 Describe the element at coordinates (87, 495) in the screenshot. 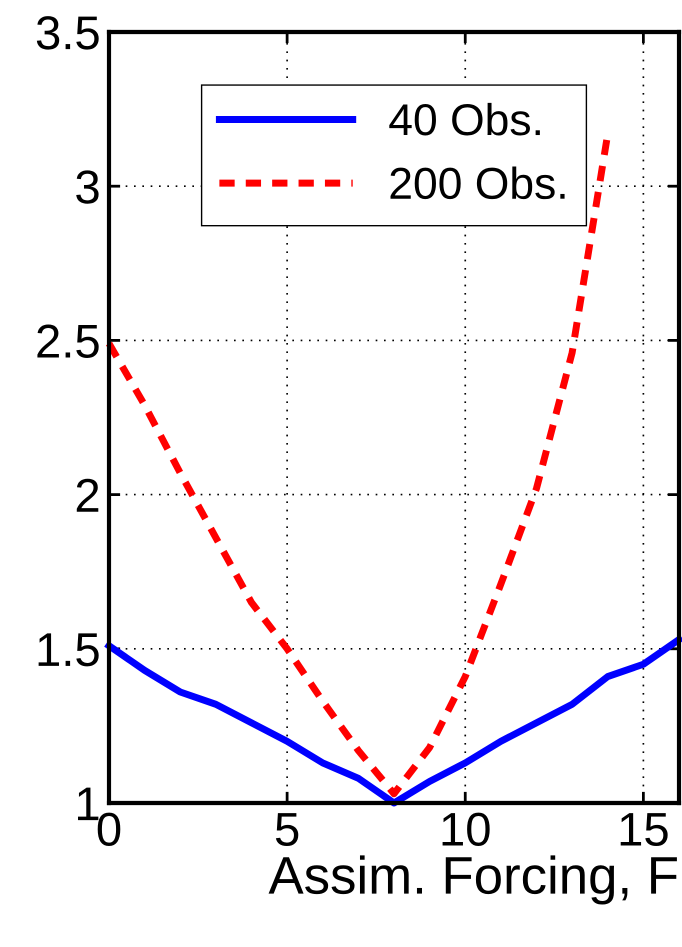

I see `y-tick-label: 2` at that location.